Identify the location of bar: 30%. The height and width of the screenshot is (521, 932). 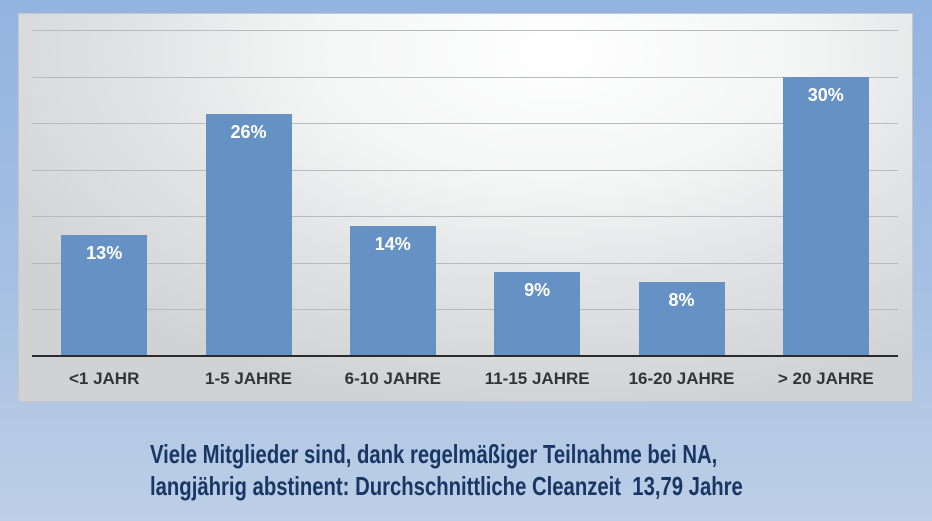
(825, 216).